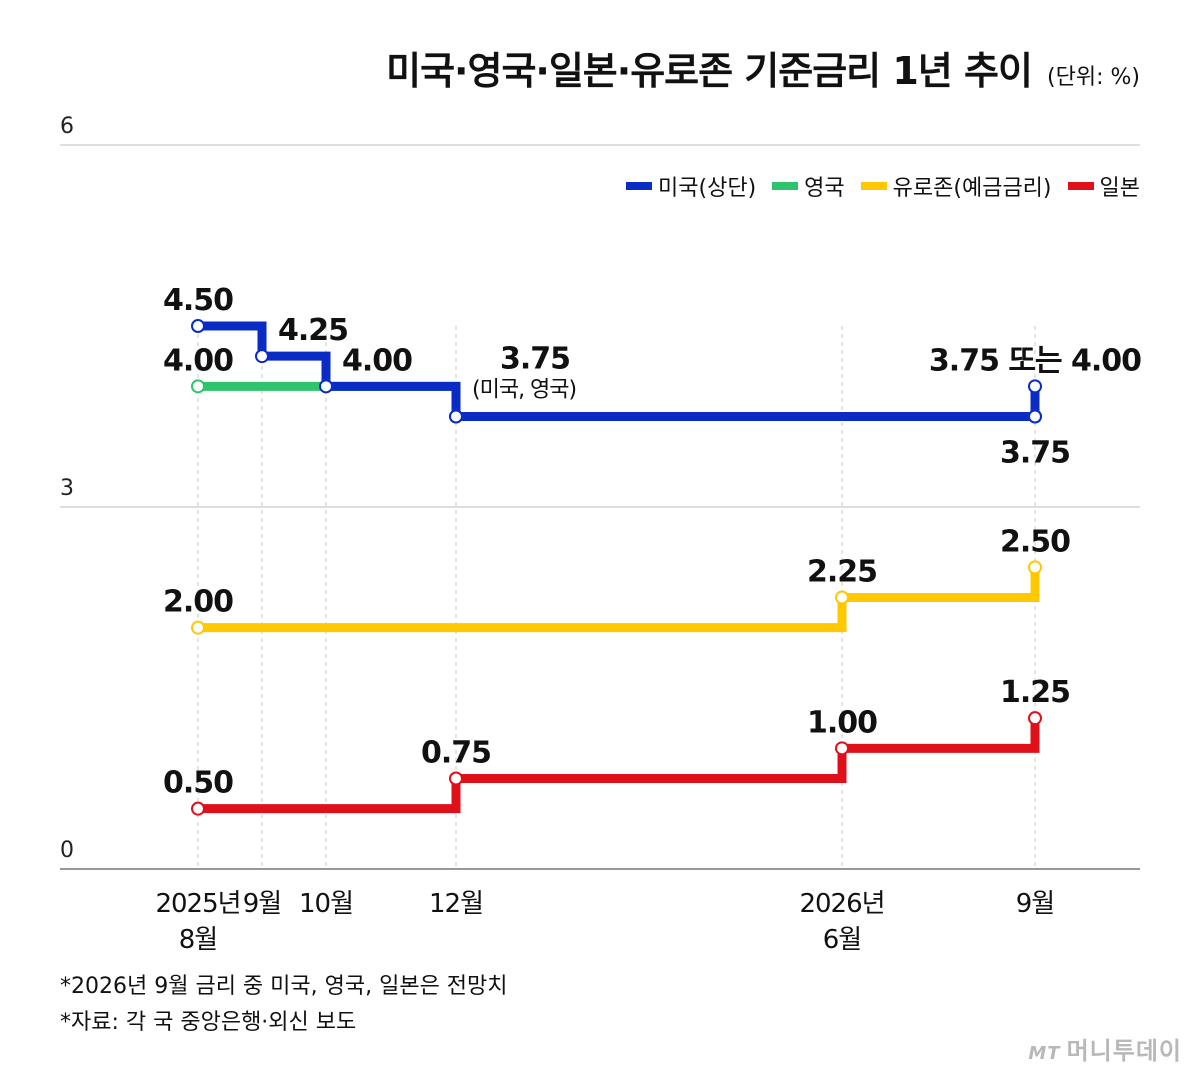 The image size is (1200, 1076). I want to click on unit-label: (단위: %), so click(1093, 77).